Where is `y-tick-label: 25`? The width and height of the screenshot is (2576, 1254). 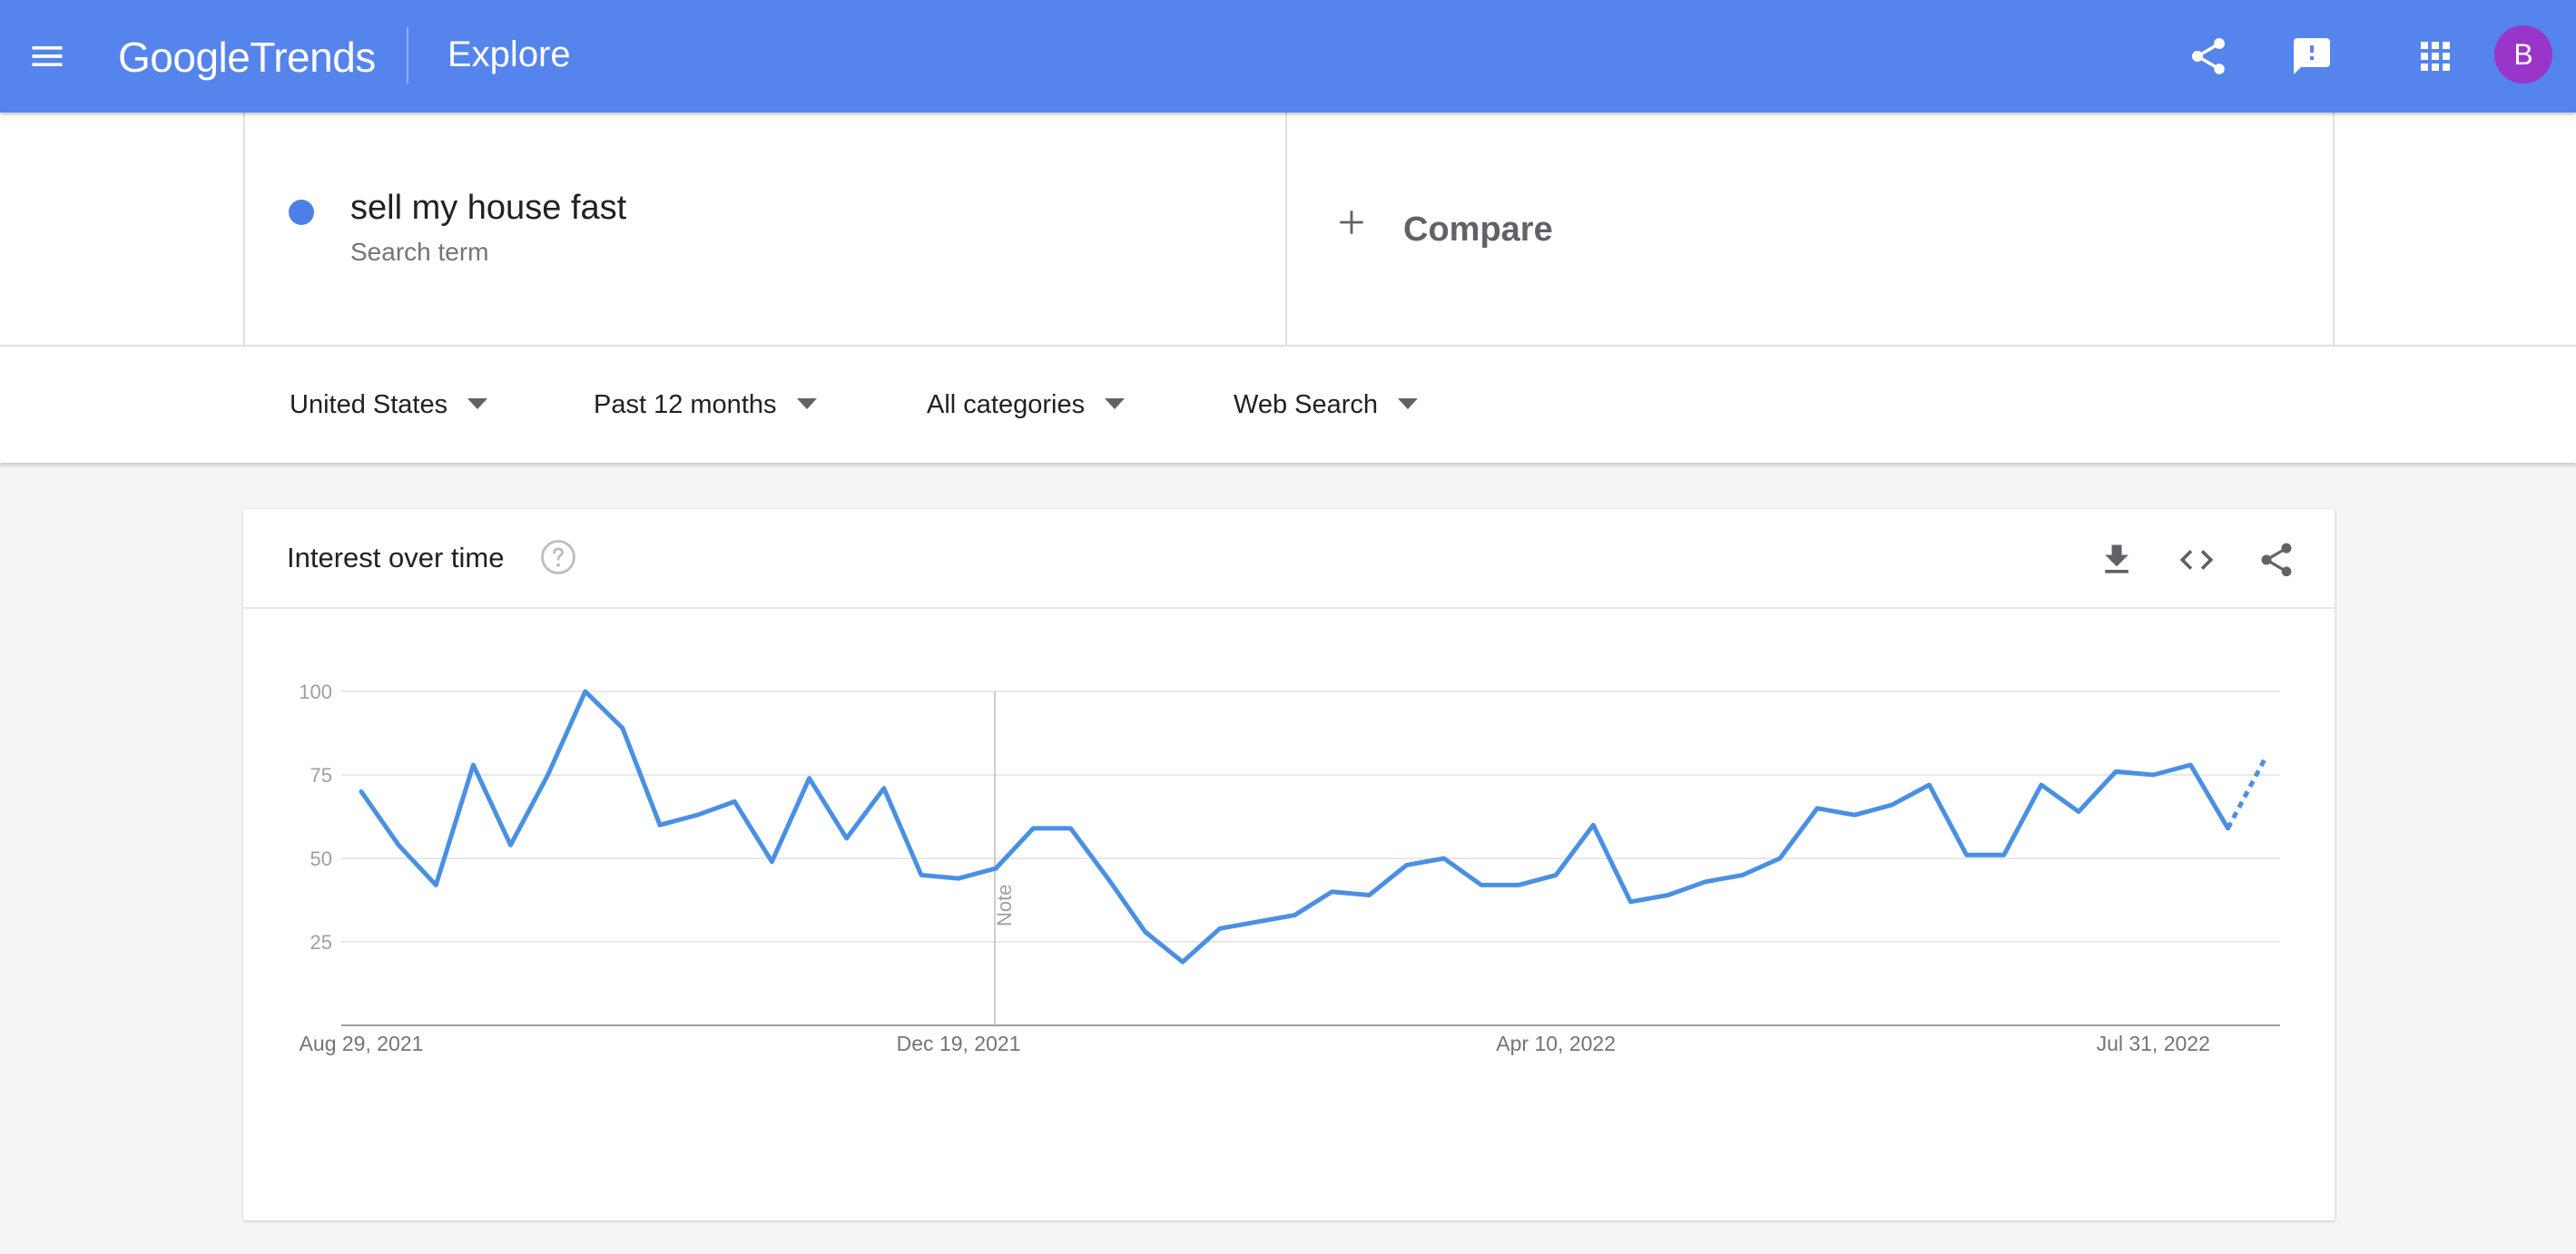 y-tick-label: 25 is located at coordinates (321, 942).